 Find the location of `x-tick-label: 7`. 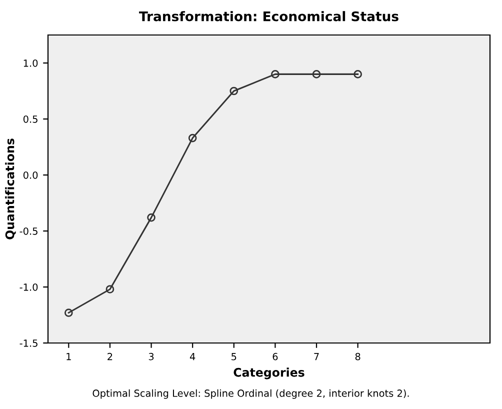

x-tick-label: 7 is located at coordinates (316, 356).